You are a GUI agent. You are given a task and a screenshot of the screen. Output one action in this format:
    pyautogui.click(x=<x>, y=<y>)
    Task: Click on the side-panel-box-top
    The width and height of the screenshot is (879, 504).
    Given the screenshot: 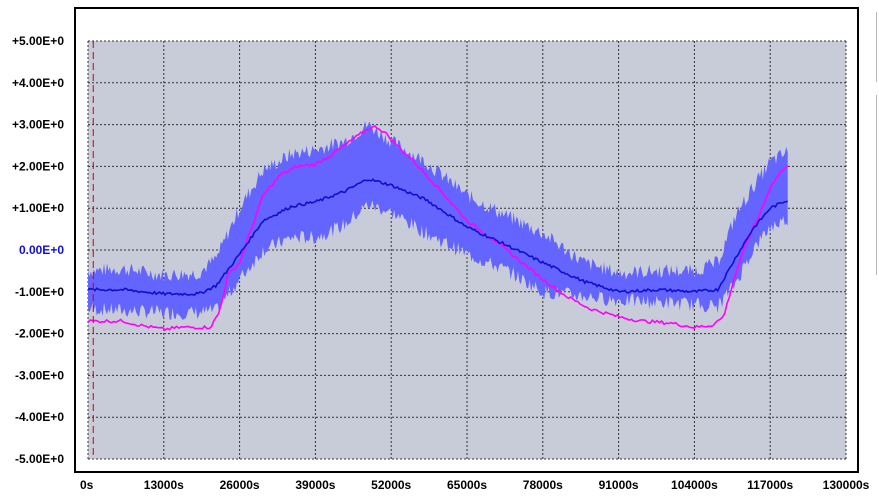 What is the action you would take?
    pyautogui.click(x=877, y=47)
    